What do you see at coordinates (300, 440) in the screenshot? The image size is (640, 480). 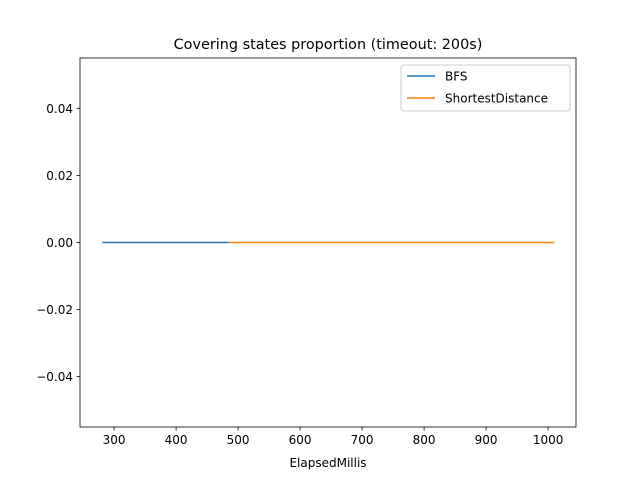 I see `x-tick-label: 600` at bounding box center [300, 440].